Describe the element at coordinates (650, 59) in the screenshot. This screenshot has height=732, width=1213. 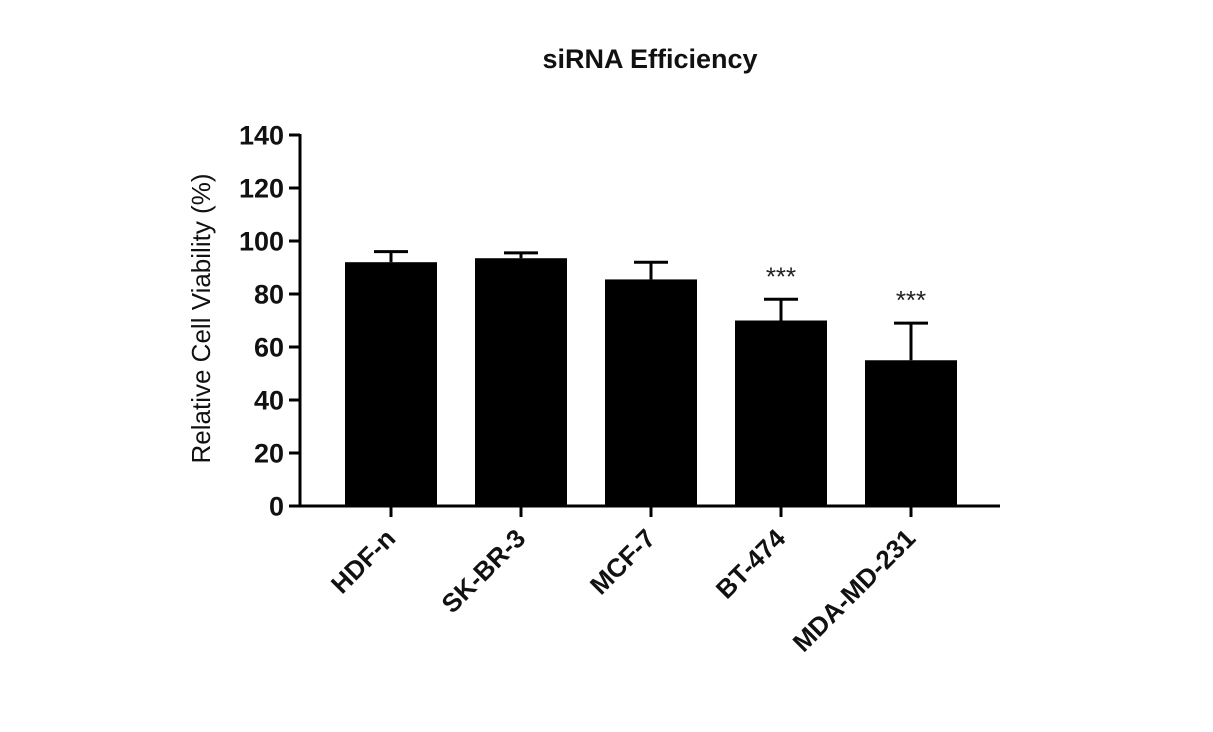
I see `chart-title: siRNA Efficiency` at that location.